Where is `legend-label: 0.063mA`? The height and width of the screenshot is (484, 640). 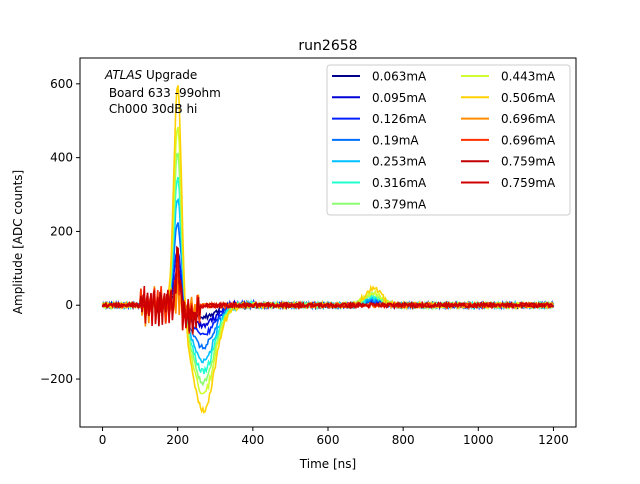
legend-label: 0.063mA is located at coordinates (399, 77).